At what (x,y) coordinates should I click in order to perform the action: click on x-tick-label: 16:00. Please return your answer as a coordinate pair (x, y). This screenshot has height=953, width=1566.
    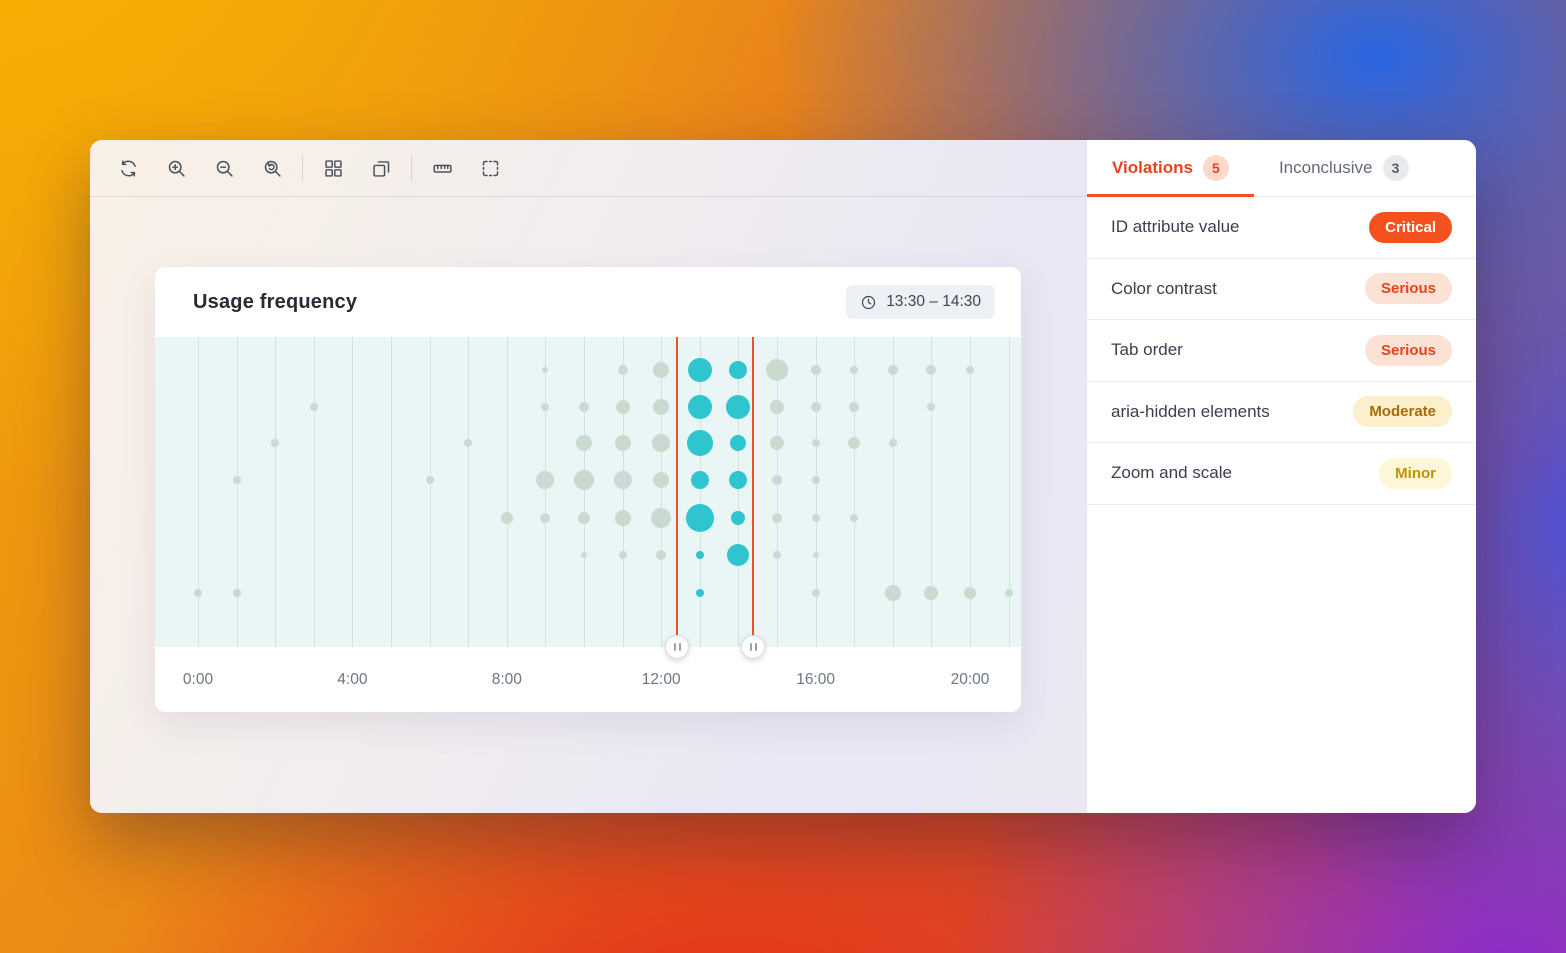
    Looking at the image, I should click on (815, 679).